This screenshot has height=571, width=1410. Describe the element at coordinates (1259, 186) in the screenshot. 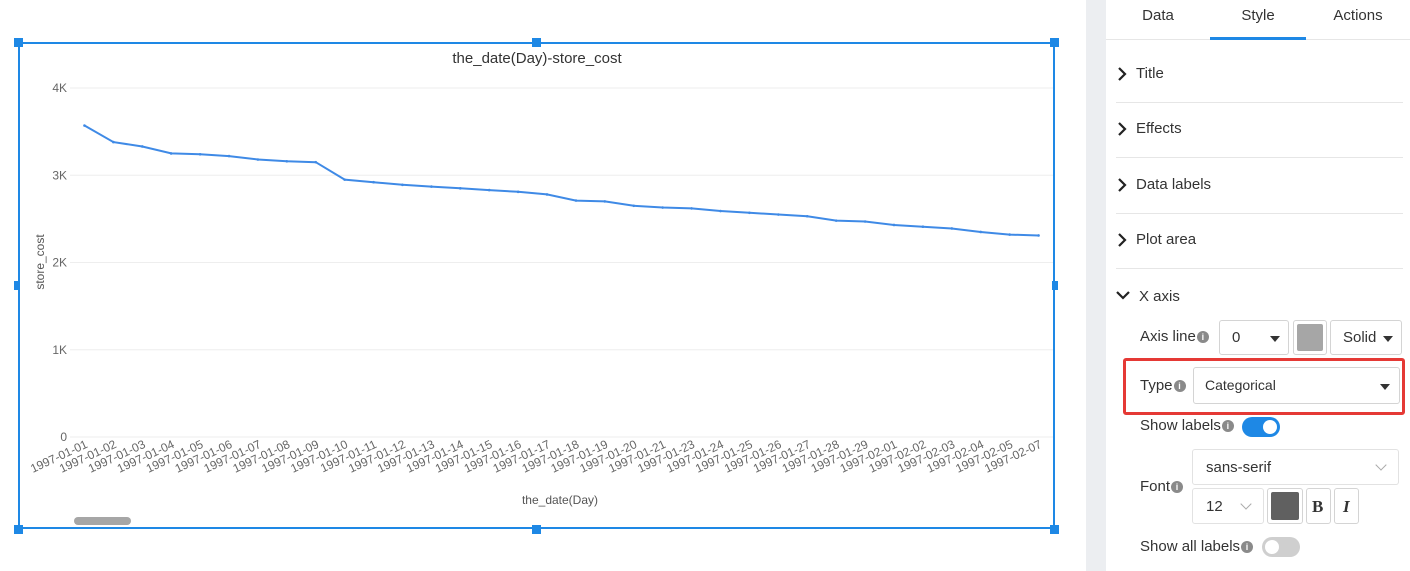

I see `section-data-labels: Data labels` at that location.